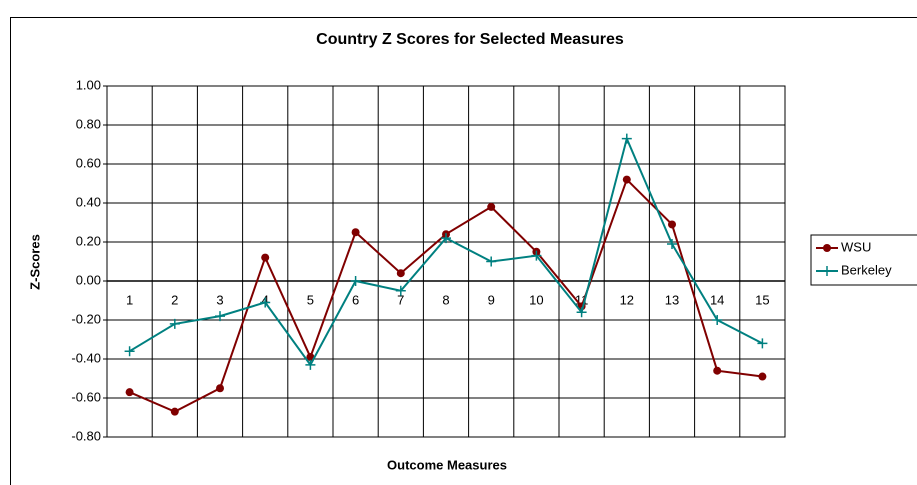  Describe the element at coordinates (219, 299) in the screenshot. I see `x-tick-label: 3` at that location.